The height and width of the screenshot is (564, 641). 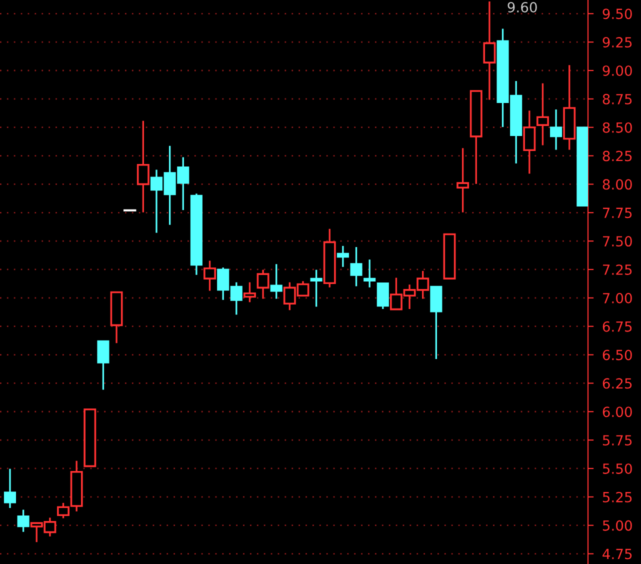 What do you see at coordinates (617, 497) in the screenshot?
I see `y-tick-label: 5.25` at bounding box center [617, 497].